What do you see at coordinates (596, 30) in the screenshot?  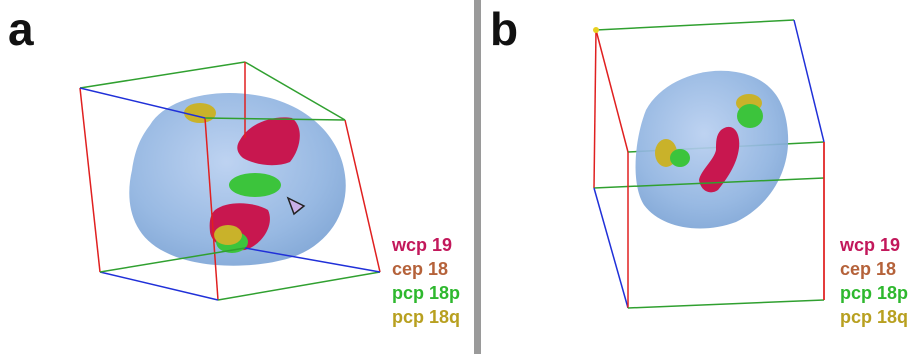 I see `box-corner-marker` at bounding box center [596, 30].